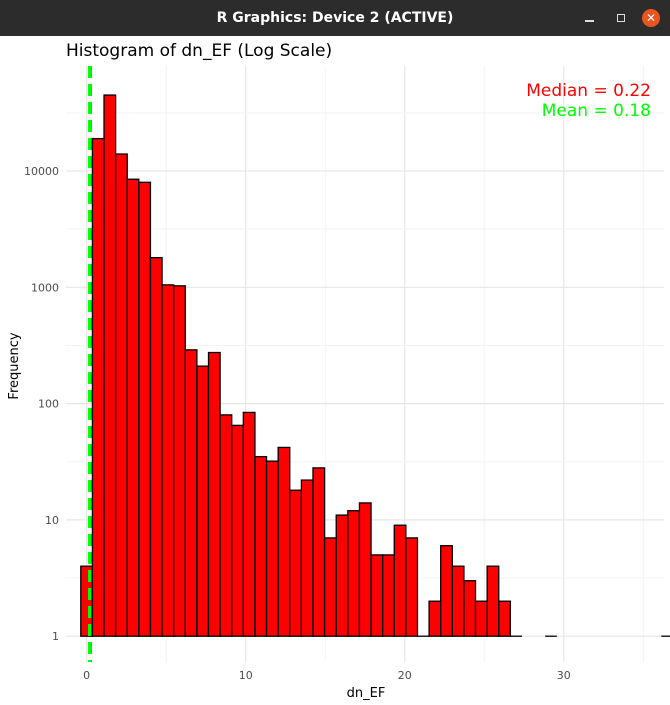 This screenshot has width=670, height=705. Describe the element at coordinates (48, 404) in the screenshot. I see `y-tick-label: 100` at that location.